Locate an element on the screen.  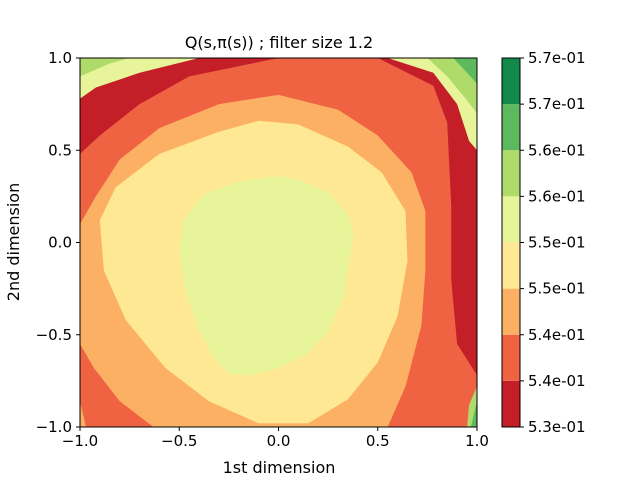
y-axis: −1.0 −0.5 0.0 0.5 1.0 is located at coordinates (58, 242).